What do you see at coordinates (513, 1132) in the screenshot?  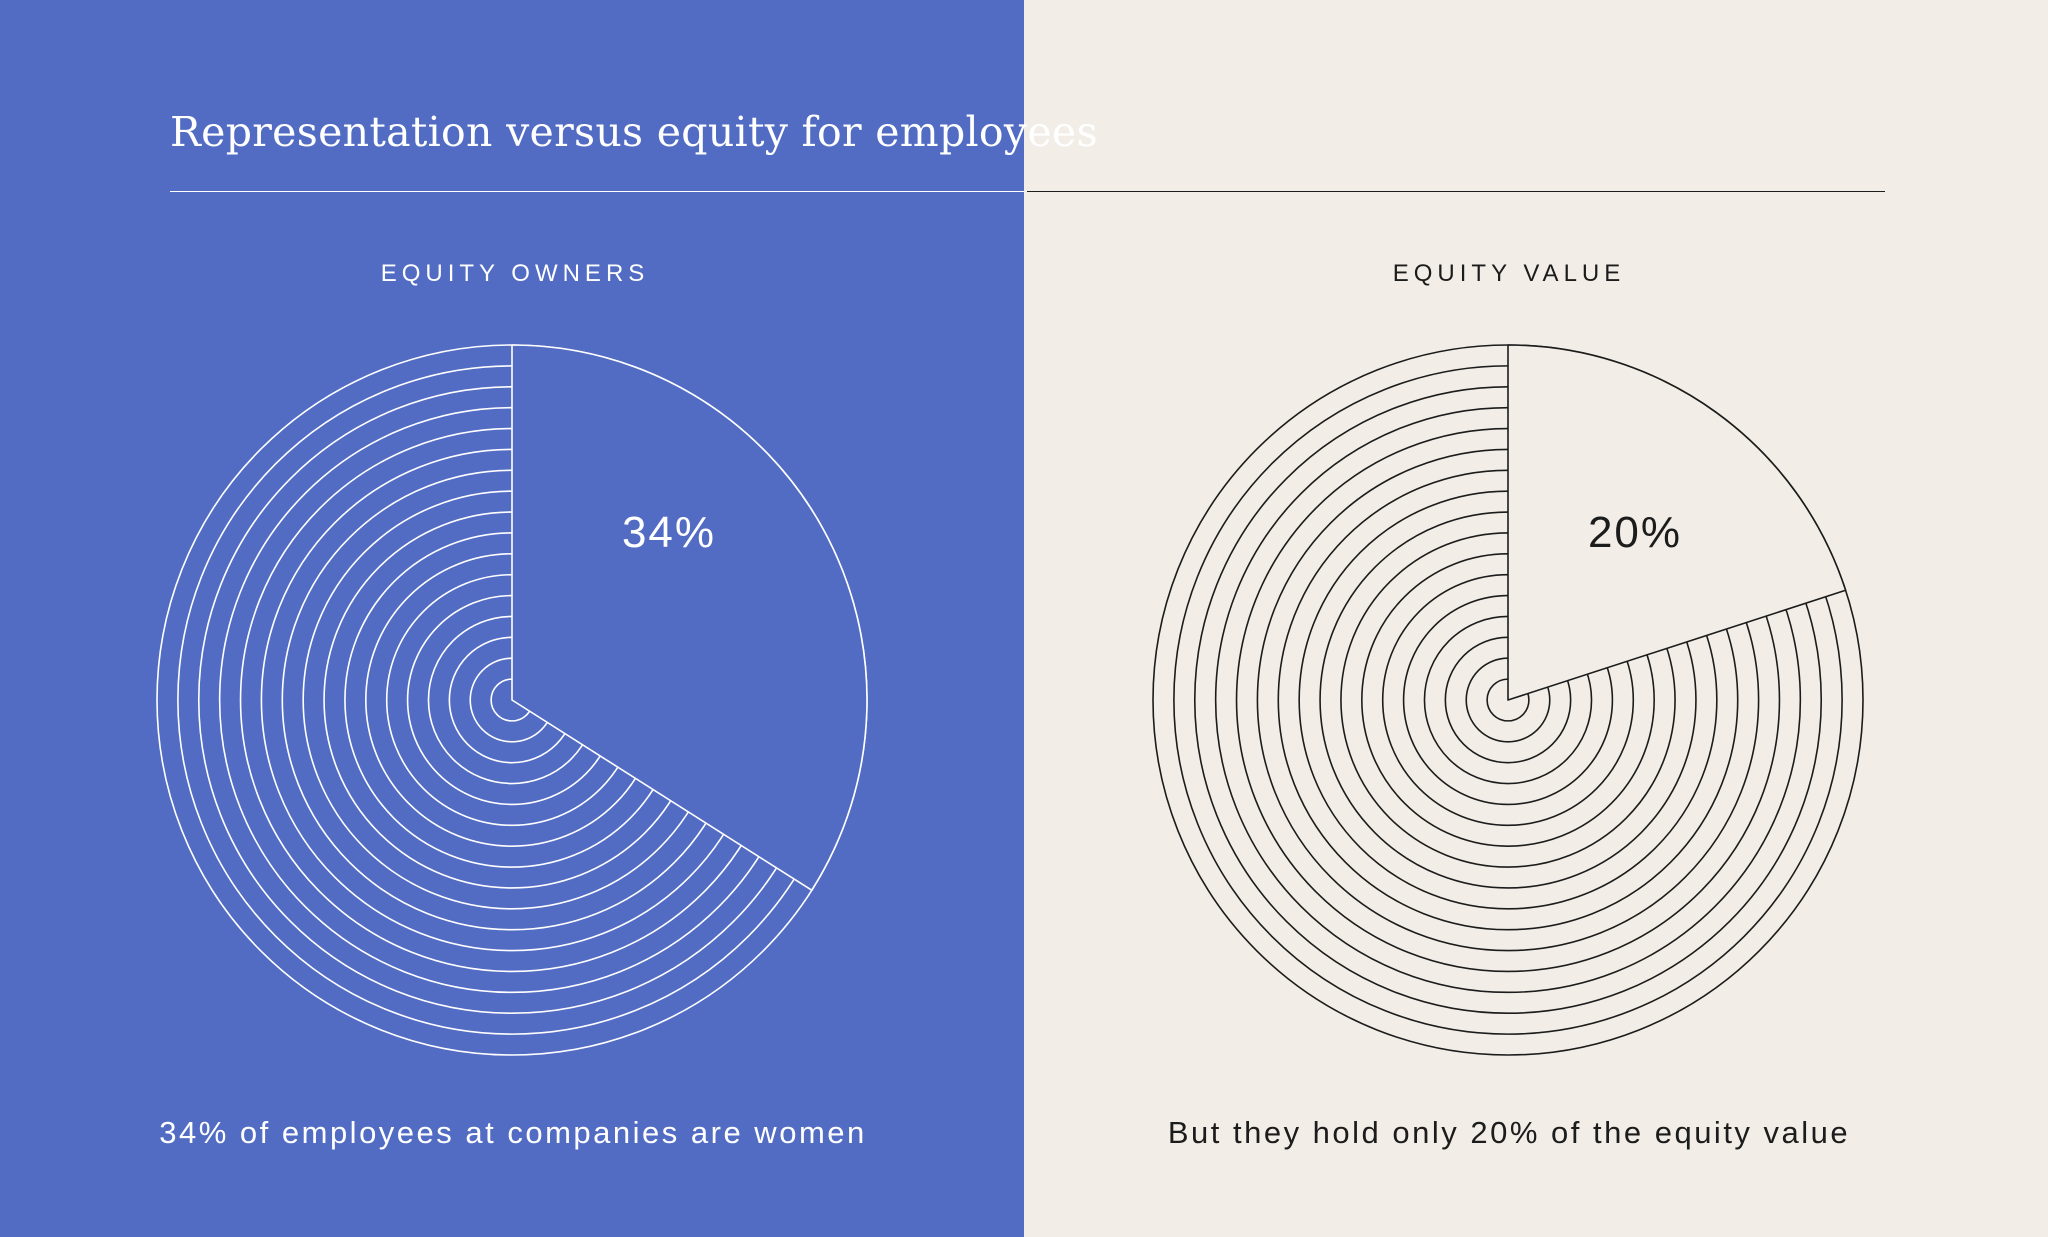 I see `caption-equity-owners: 34% of employees at companies are women` at bounding box center [513, 1132].